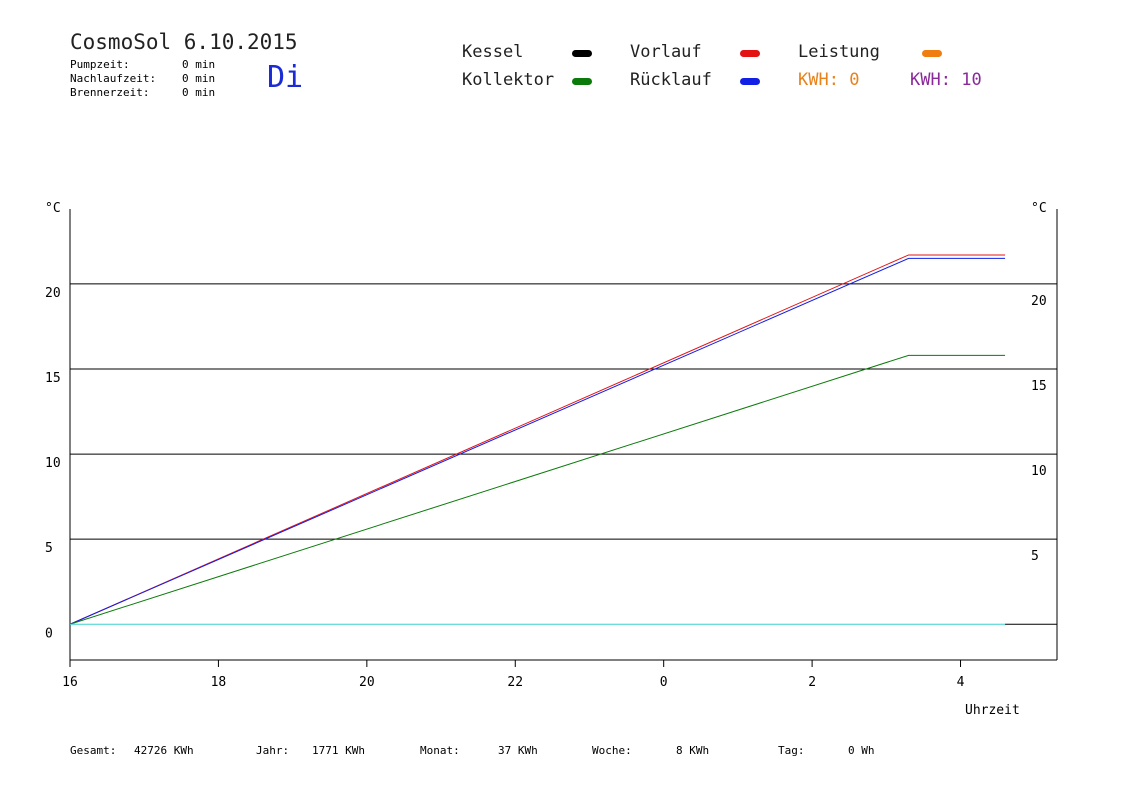 The height and width of the screenshot is (812, 1148). I want to click on legend-leistung-swatch, so click(932, 53).